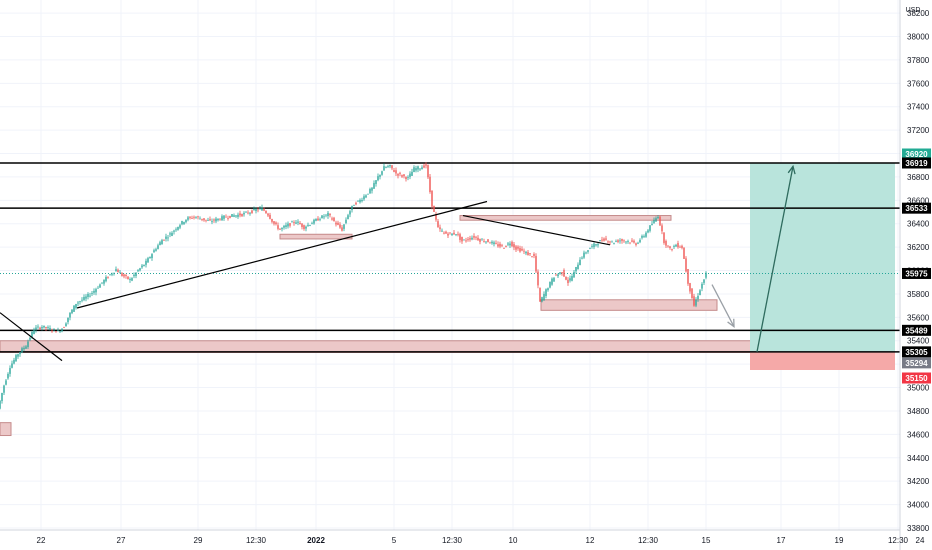 Image resolution: width=932 pixels, height=550 pixels. I want to click on price-badge-label: 36533, so click(916, 208).